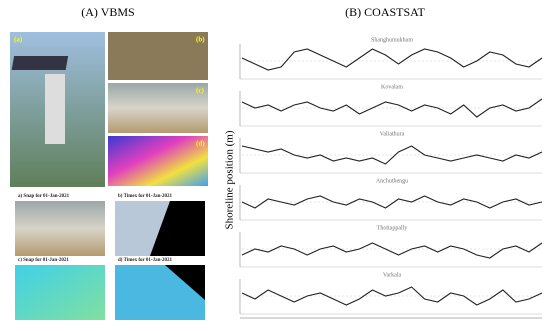  What do you see at coordinates (158, 161) in the screenshot?
I see `heatmap-photo` at bounding box center [158, 161].